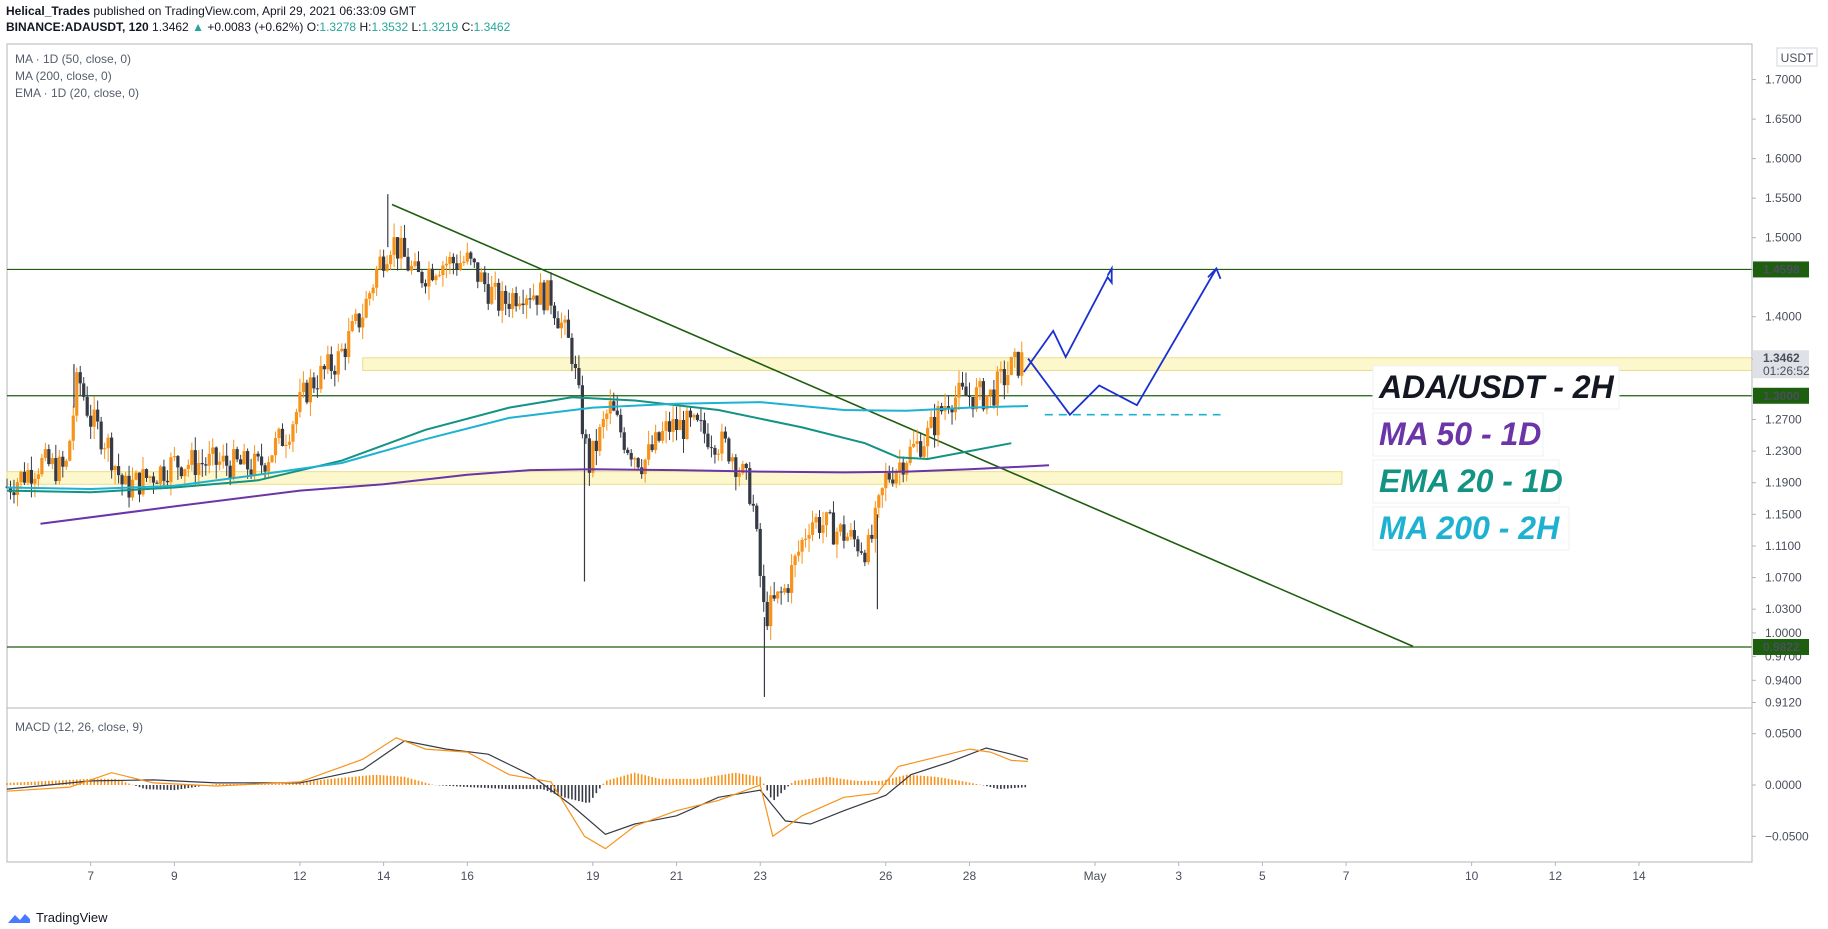  What do you see at coordinates (440, 27) in the screenshot?
I see `low-value: 1.3219` at bounding box center [440, 27].